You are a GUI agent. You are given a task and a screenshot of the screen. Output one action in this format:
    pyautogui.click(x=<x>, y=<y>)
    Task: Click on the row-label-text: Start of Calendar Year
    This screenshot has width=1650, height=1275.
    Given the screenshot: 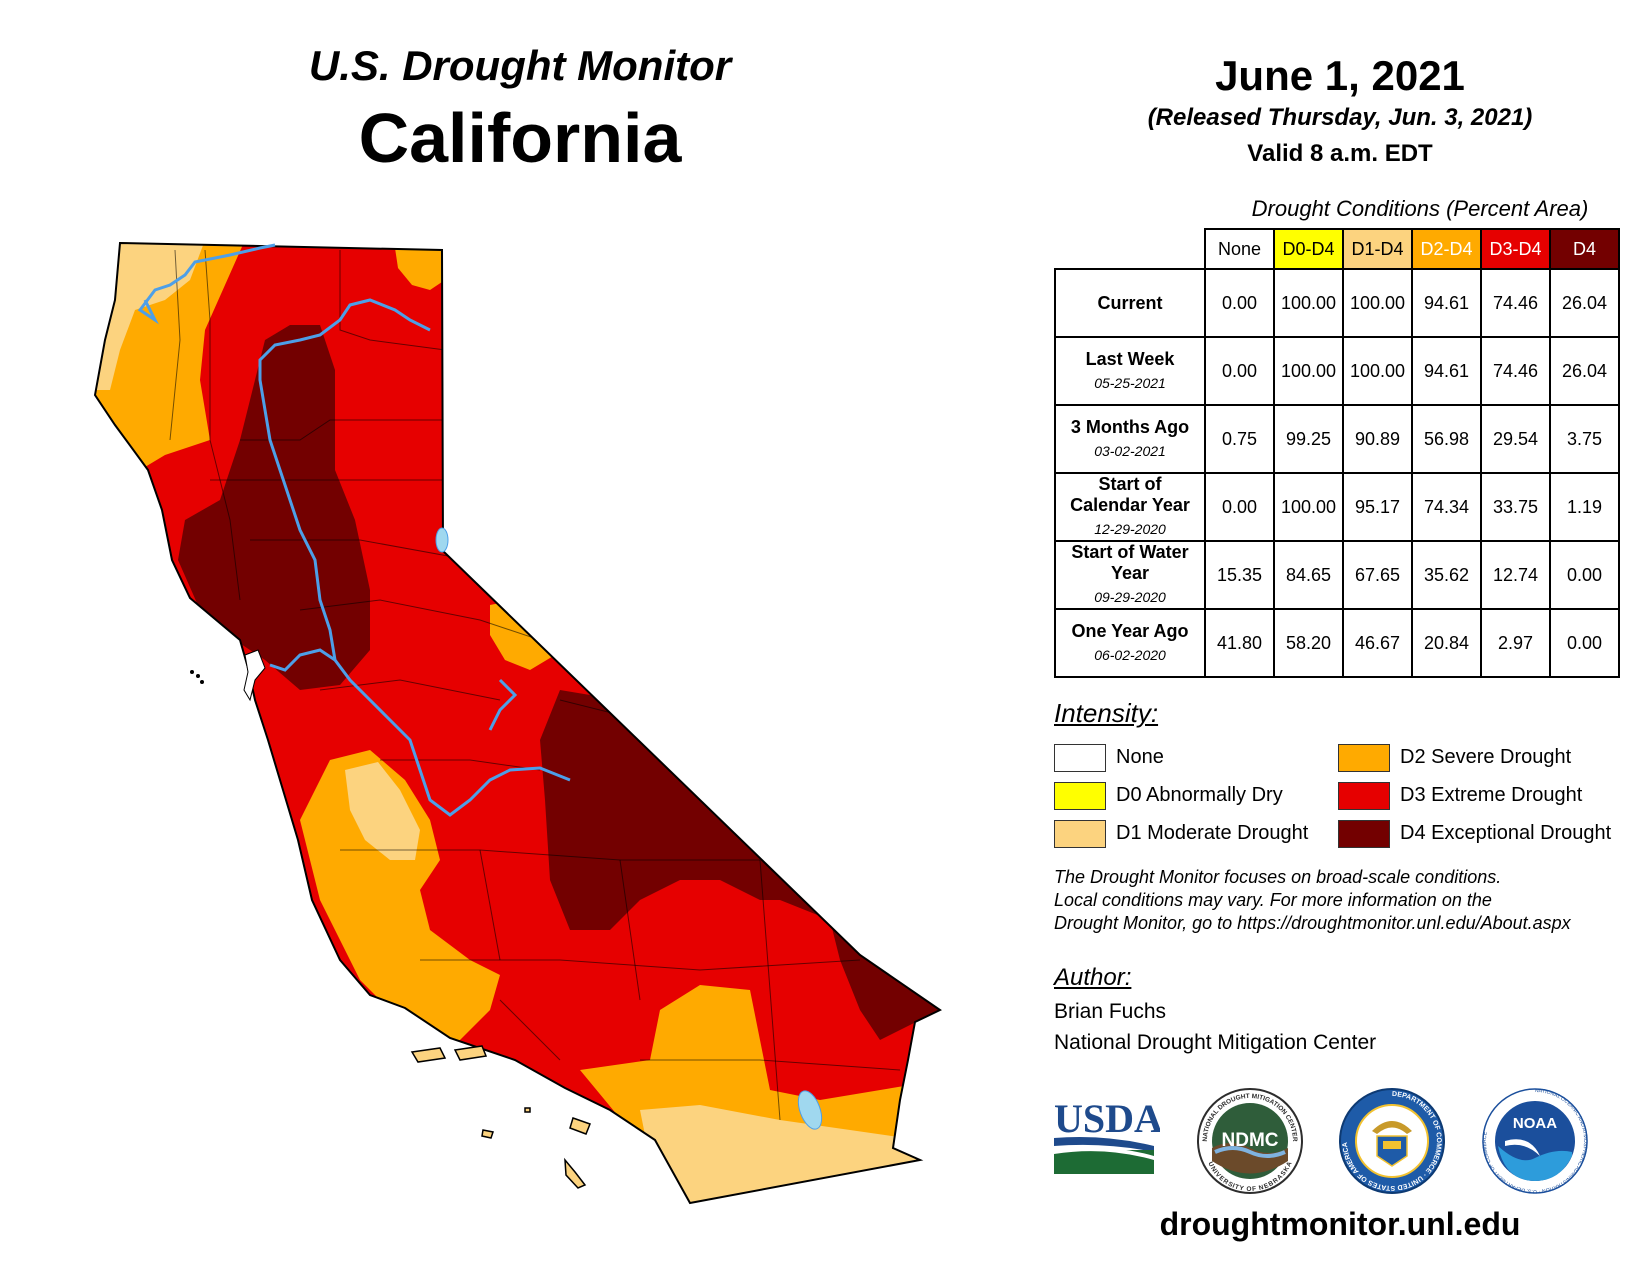 What is the action you would take?
    pyautogui.click(x=1130, y=494)
    